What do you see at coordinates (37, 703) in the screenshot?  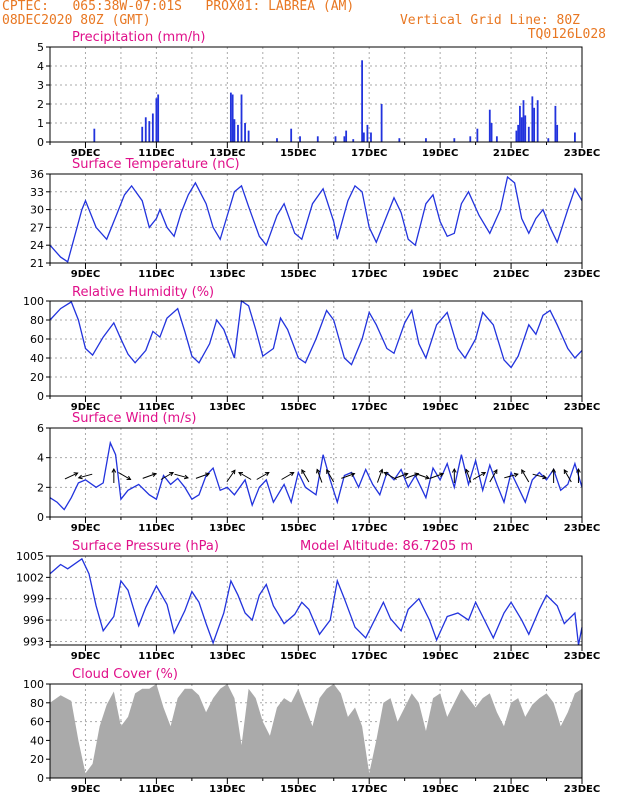 I see `cloud-y-tick-label: 80` at bounding box center [37, 703].